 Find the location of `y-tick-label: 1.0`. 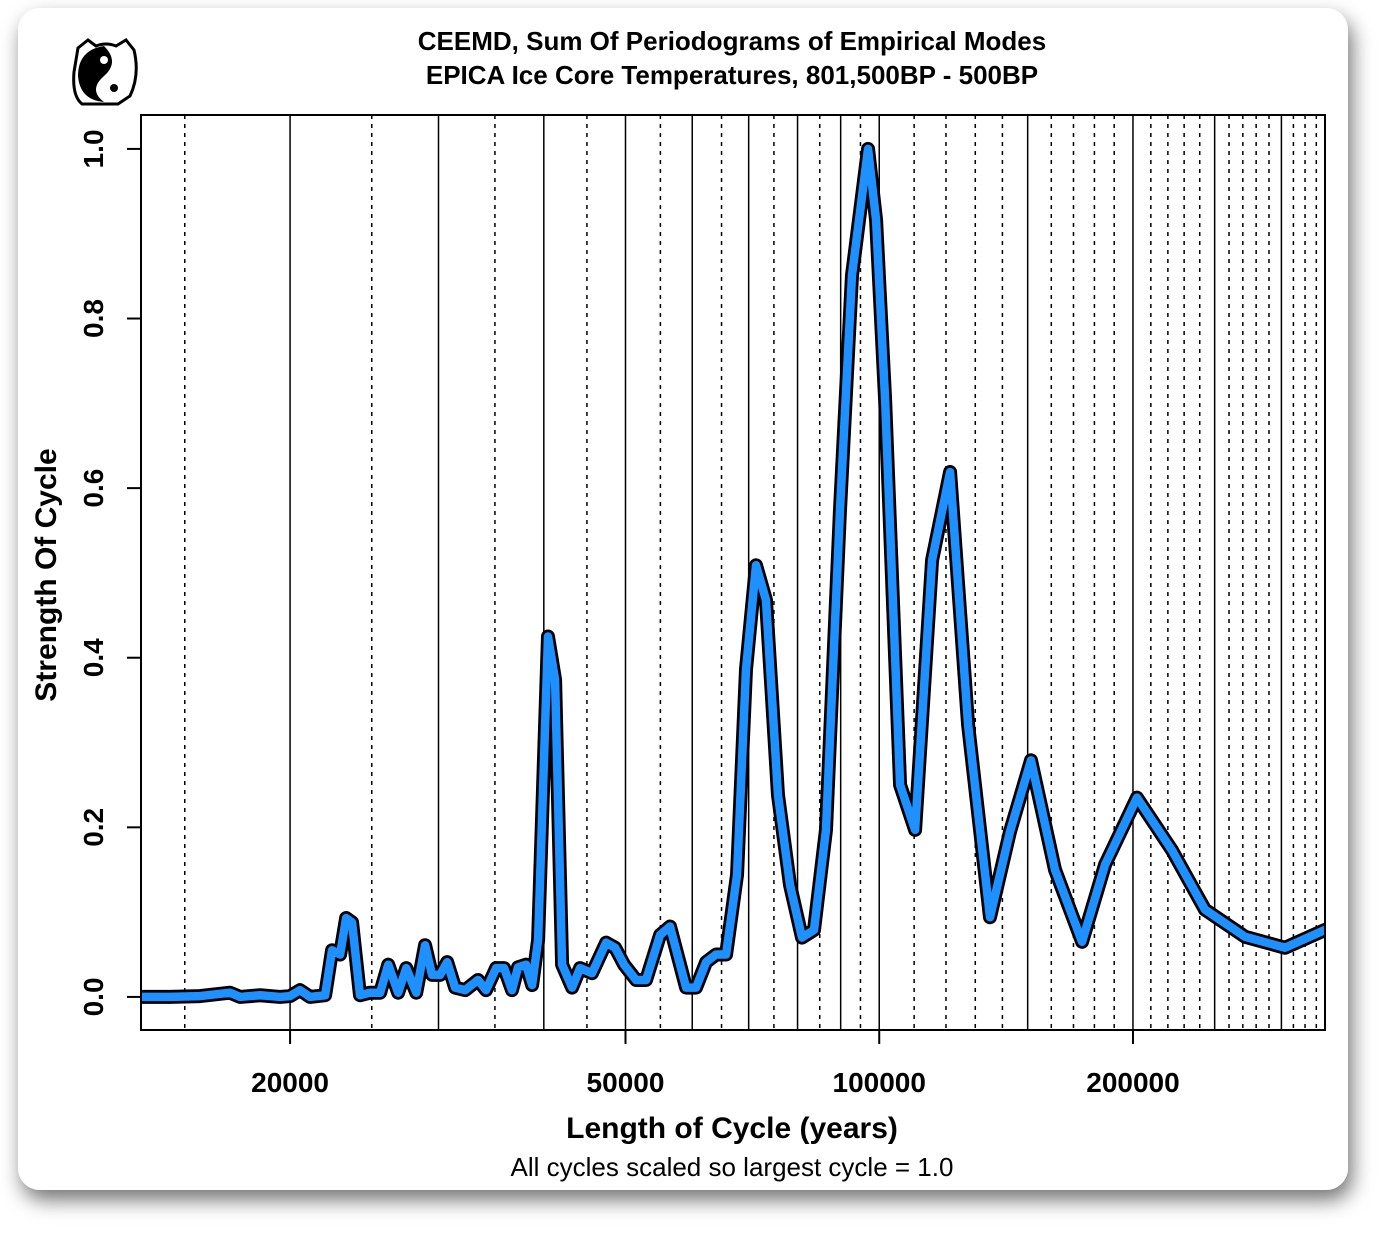

y-tick-label: 1.0 is located at coordinates (93, 148).